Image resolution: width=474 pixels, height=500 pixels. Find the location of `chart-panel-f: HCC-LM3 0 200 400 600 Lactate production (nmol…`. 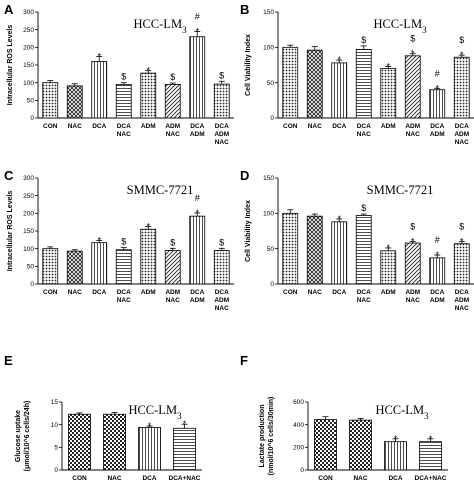

chart-panel-f: HCC-LM3 0 200 400 600 Lactate production (nmol… is located at coordinates (353, 439).